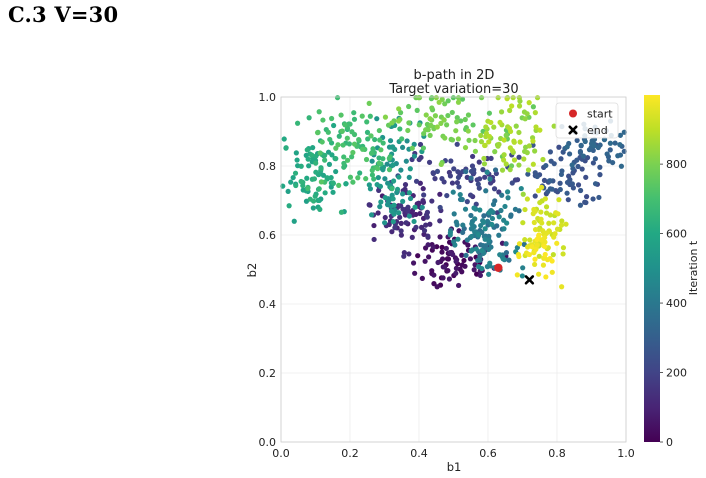 The image size is (706, 478). I want to click on colorbar-tick-label: 600, so click(676, 234).